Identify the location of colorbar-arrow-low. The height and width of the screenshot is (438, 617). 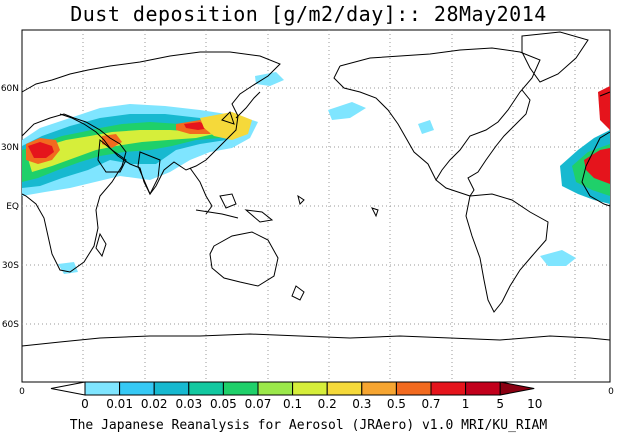
(68, 388).